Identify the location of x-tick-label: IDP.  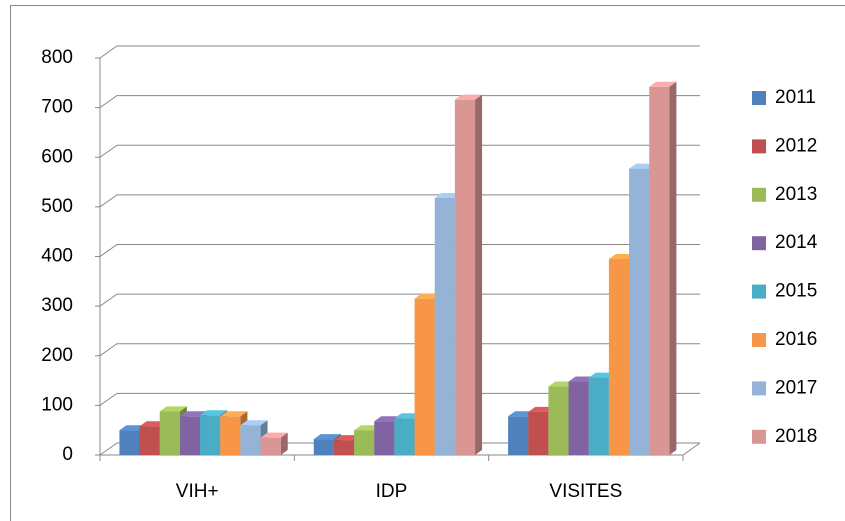
(392, 491).